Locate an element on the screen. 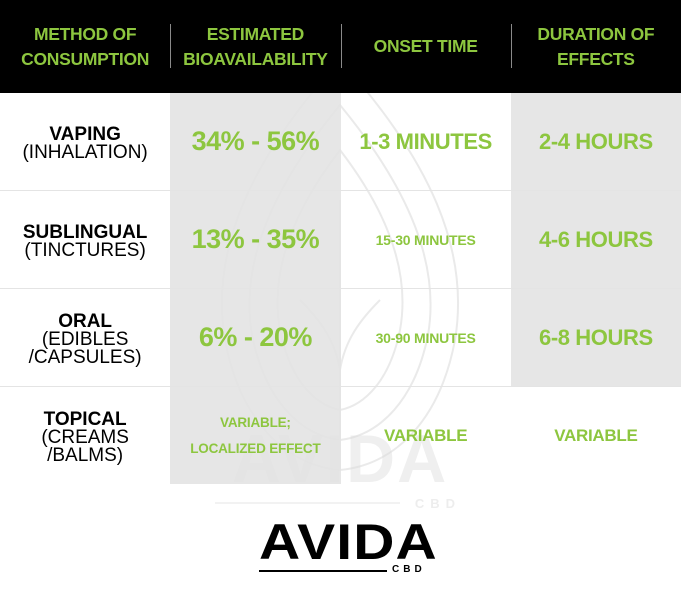 The image size is (681, 600). watermark-sub: CBD is located at coordinates (438, 503).